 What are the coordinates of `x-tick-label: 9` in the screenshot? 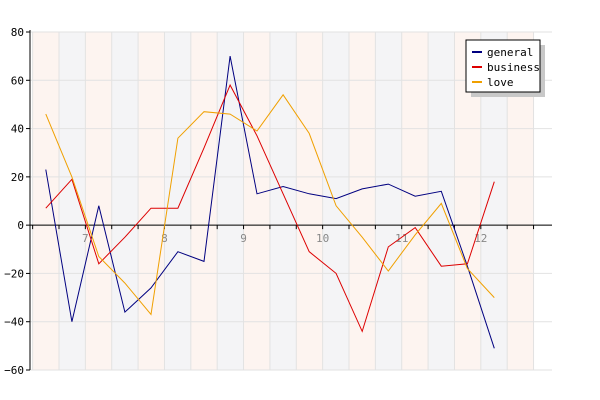 It's located at (243, 238).